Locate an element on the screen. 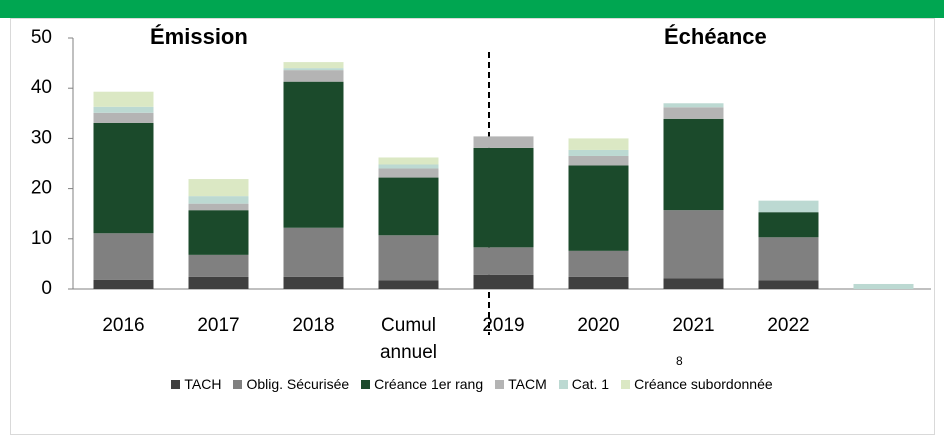 The width and height of the screenshot is (944, 435). y-tick-label: 30 is located at coordinates (41, 137).